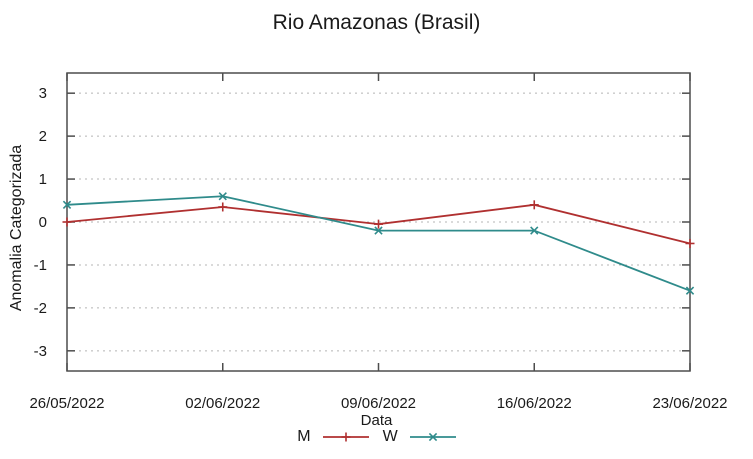 The image size is (753, 459). Describe the element at coordinates (534, 403) in the screenshot. I see `x-tick-label: 16/06/2022` at that location.